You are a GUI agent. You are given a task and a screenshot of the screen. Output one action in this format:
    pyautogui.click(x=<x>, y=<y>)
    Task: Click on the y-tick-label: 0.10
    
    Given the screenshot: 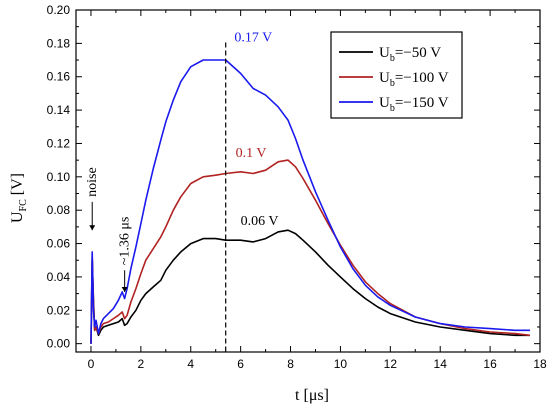 What is the action you would take?
    pyautogui.click(x=59, y=177)
    